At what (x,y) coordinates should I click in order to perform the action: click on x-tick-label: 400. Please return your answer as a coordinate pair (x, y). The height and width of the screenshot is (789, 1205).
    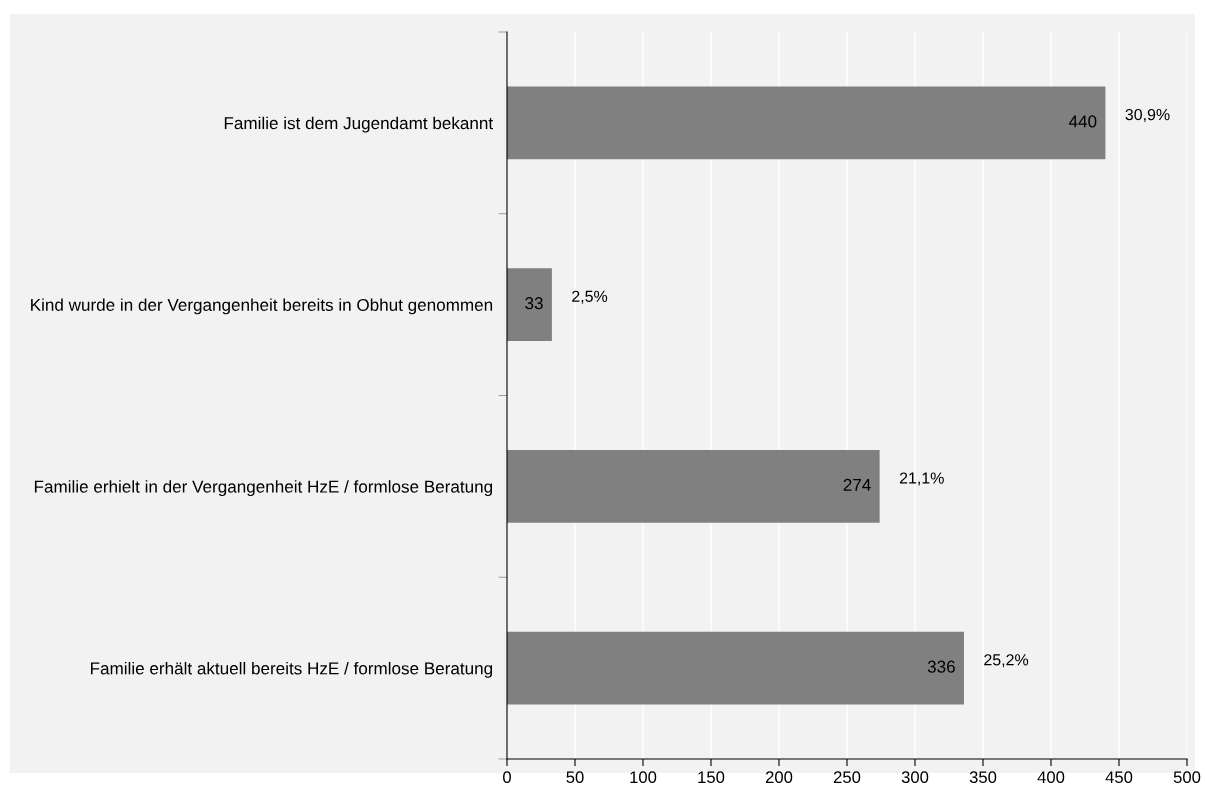
    Looking at the image, I should click on (1051, 777).